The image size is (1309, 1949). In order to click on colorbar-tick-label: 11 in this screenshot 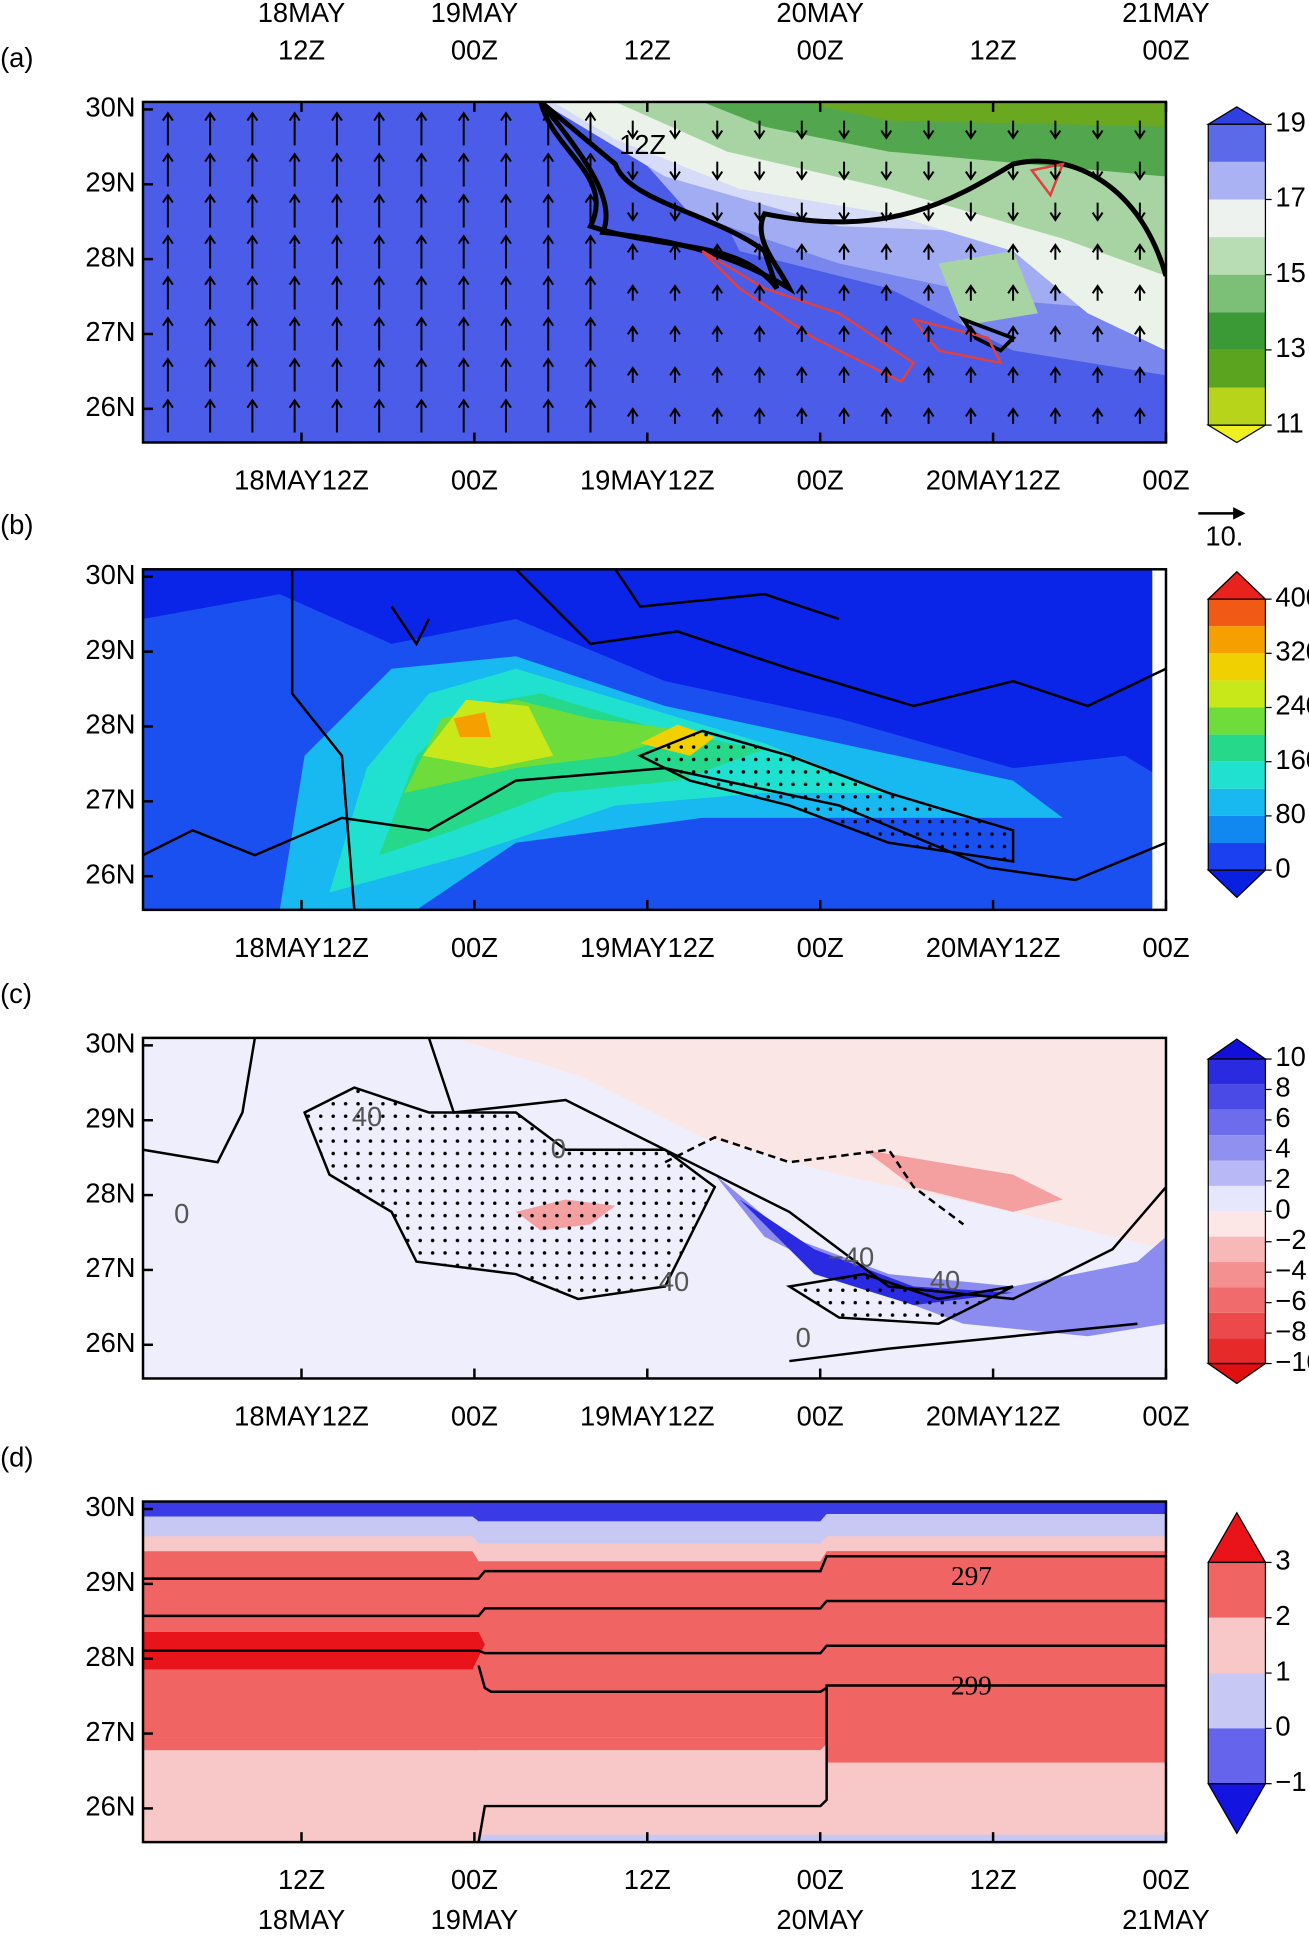, I will do `click(1289, 422)`.